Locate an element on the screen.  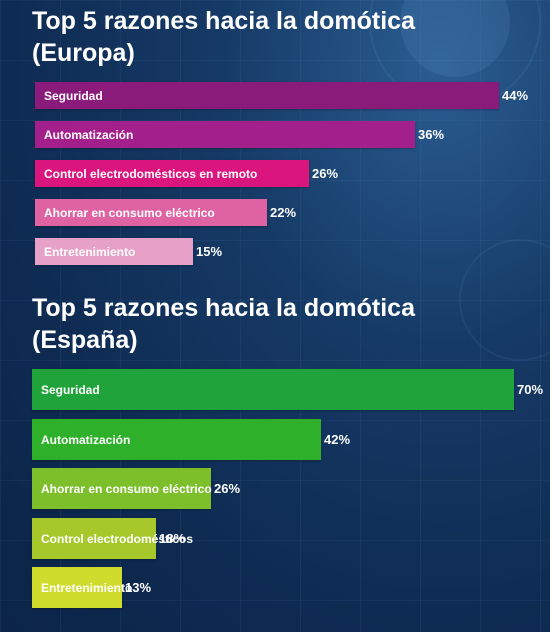
value-label-europa-3: 26% is located at coordinates (325, 173).